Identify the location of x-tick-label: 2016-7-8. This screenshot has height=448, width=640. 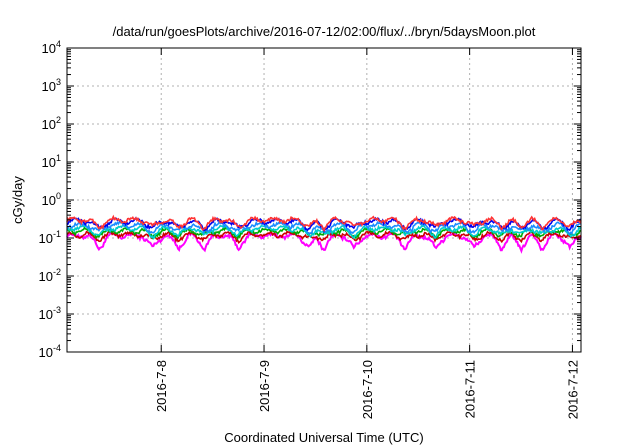
(161, 386).